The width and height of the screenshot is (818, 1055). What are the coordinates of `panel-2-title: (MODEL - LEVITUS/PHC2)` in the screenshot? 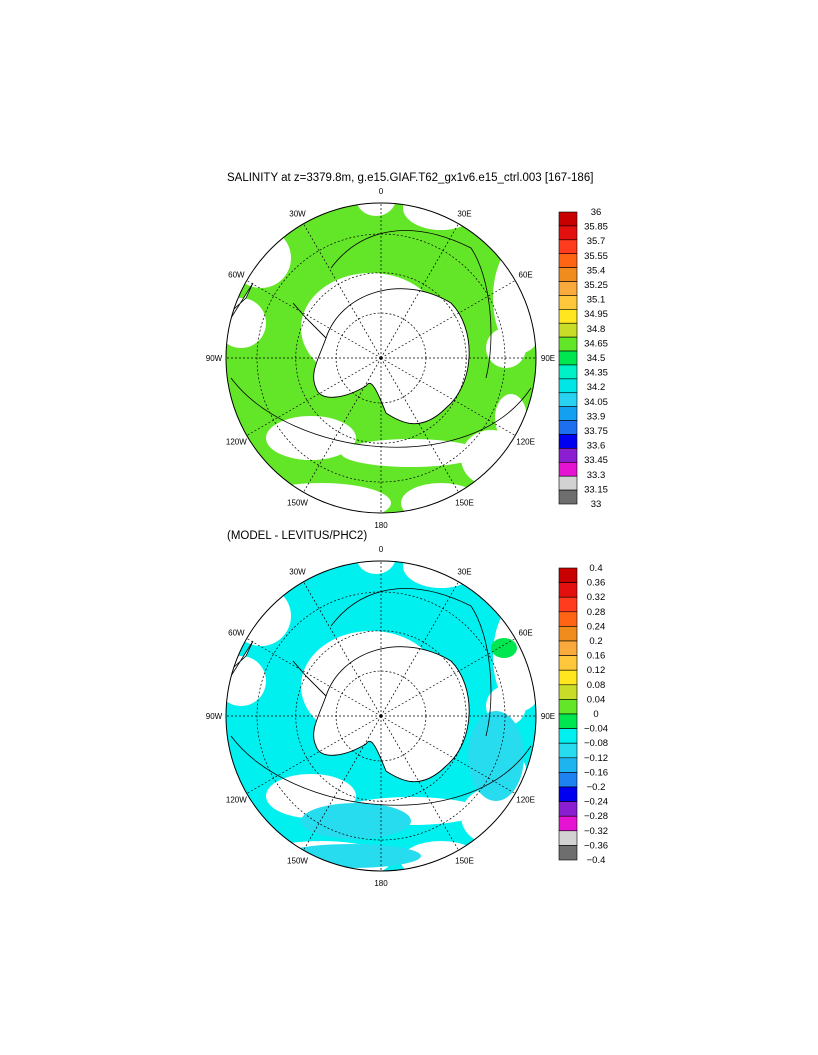 It's located at (297, 536).